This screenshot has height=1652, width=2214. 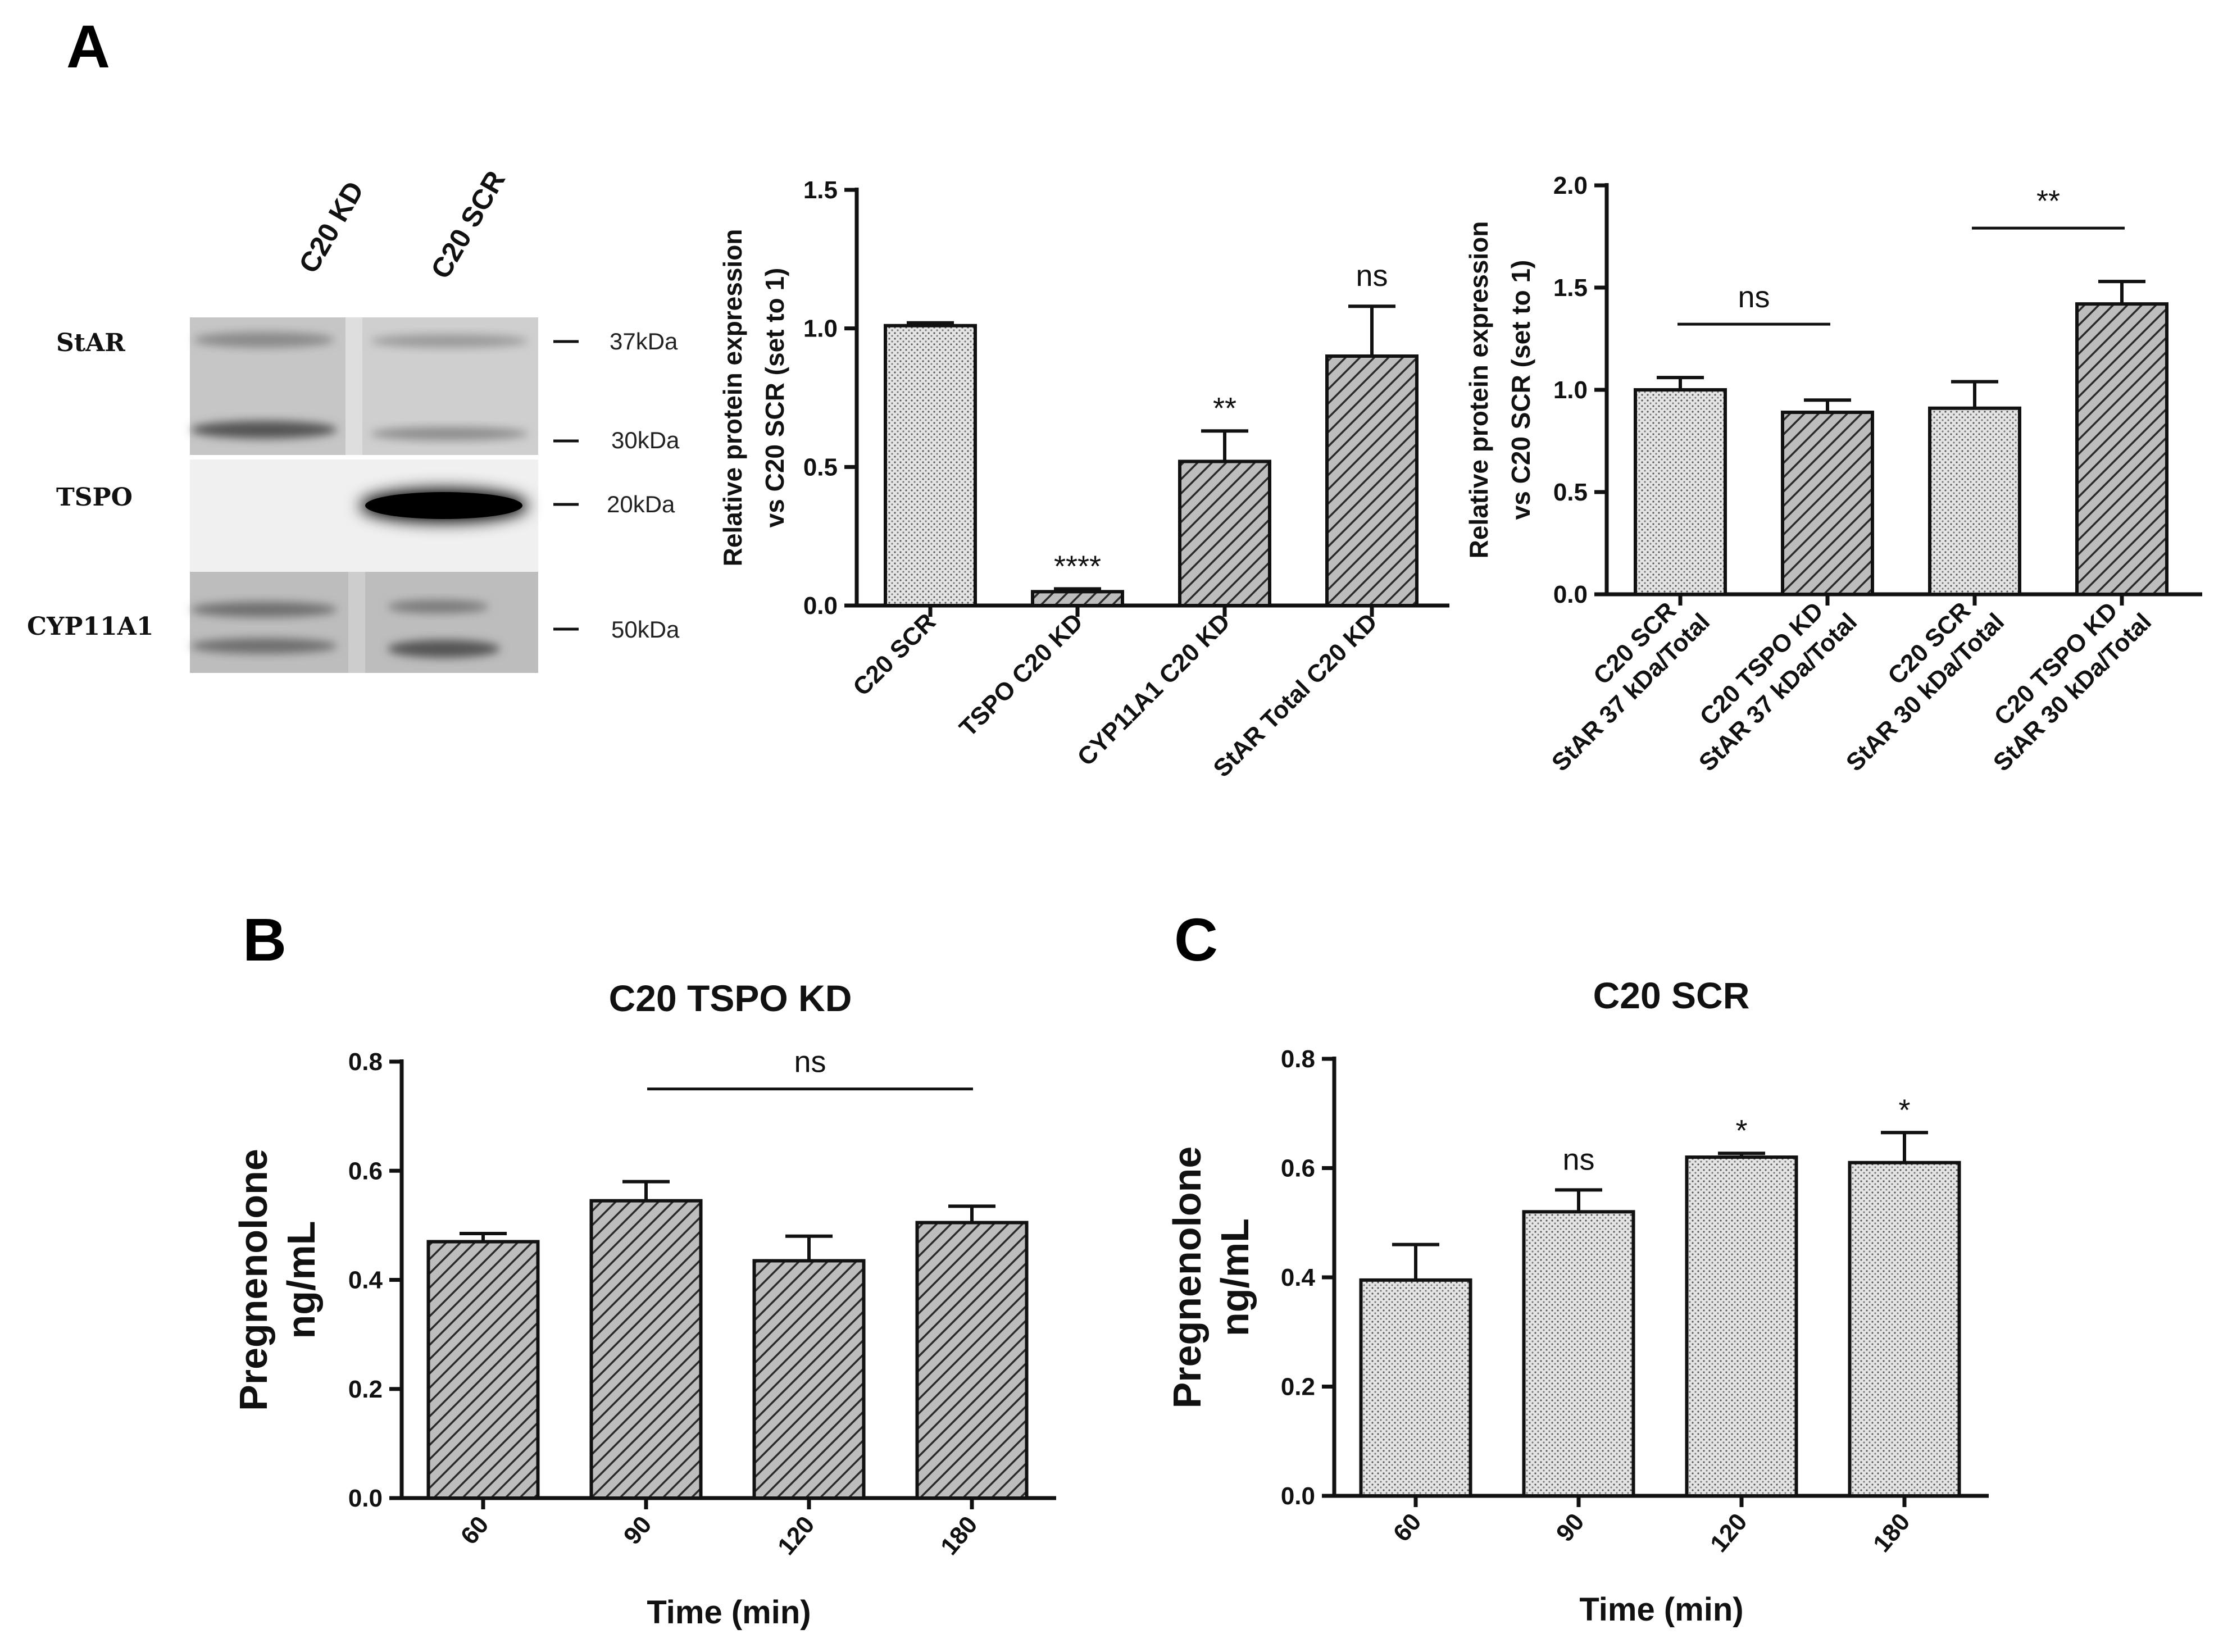 What do you see at coordinates (1021, 675) in the screenshot?
I see `x-tick-label: TSPO C20 KD` at bounding box center [1021, 675].